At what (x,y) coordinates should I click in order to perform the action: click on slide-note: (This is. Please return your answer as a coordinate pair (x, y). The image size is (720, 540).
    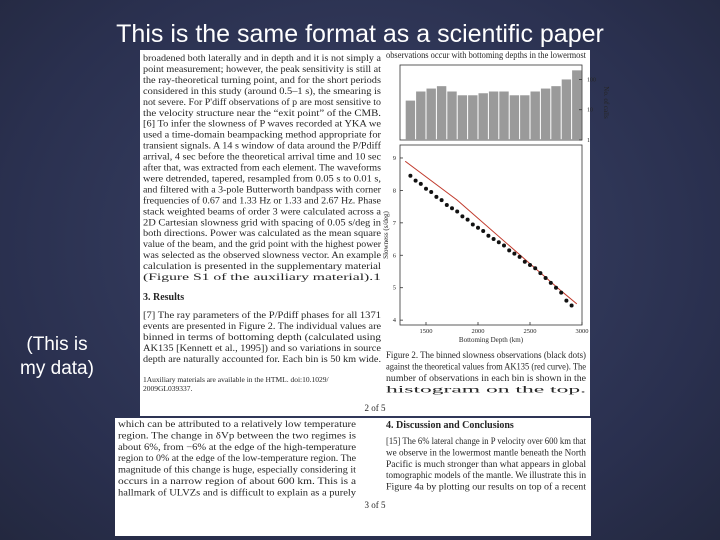
    Looking at the image, I should click on (56, 344).